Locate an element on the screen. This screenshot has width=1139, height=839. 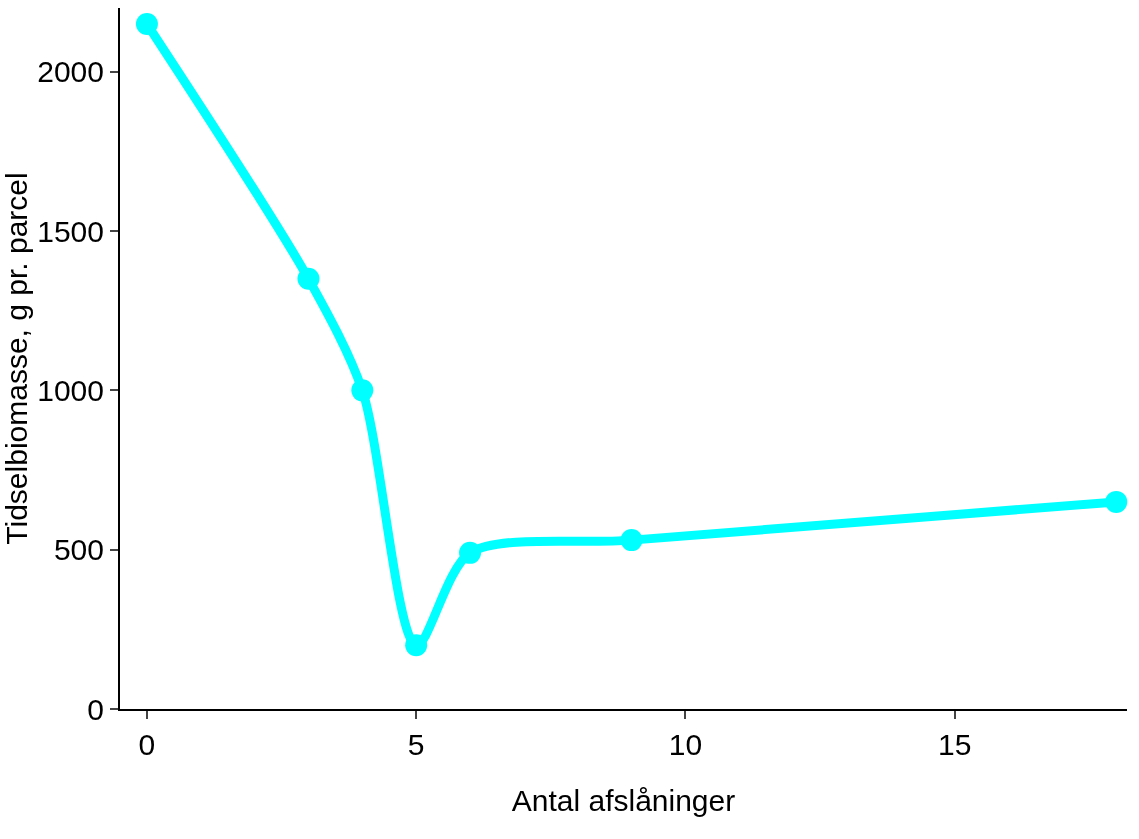
y-tick-label: 1500 is located at coordinates (70, 231).